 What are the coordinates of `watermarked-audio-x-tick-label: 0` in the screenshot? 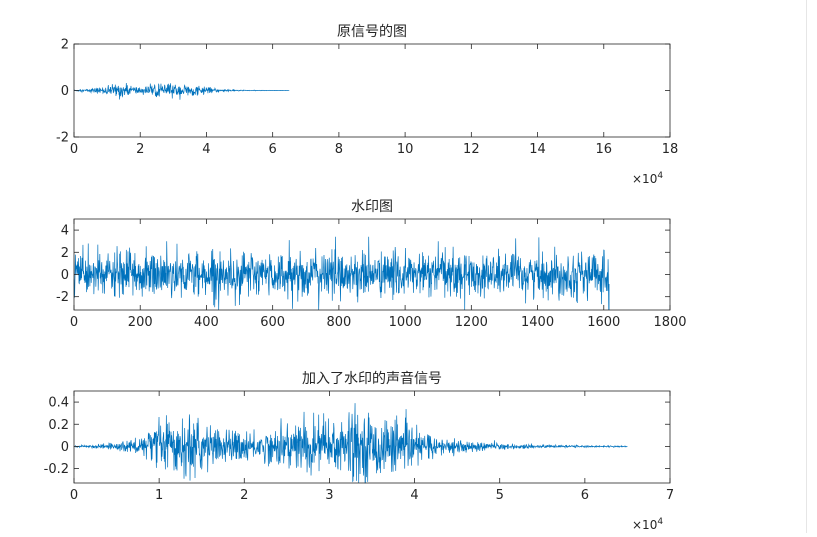 It's located at (74, 495).